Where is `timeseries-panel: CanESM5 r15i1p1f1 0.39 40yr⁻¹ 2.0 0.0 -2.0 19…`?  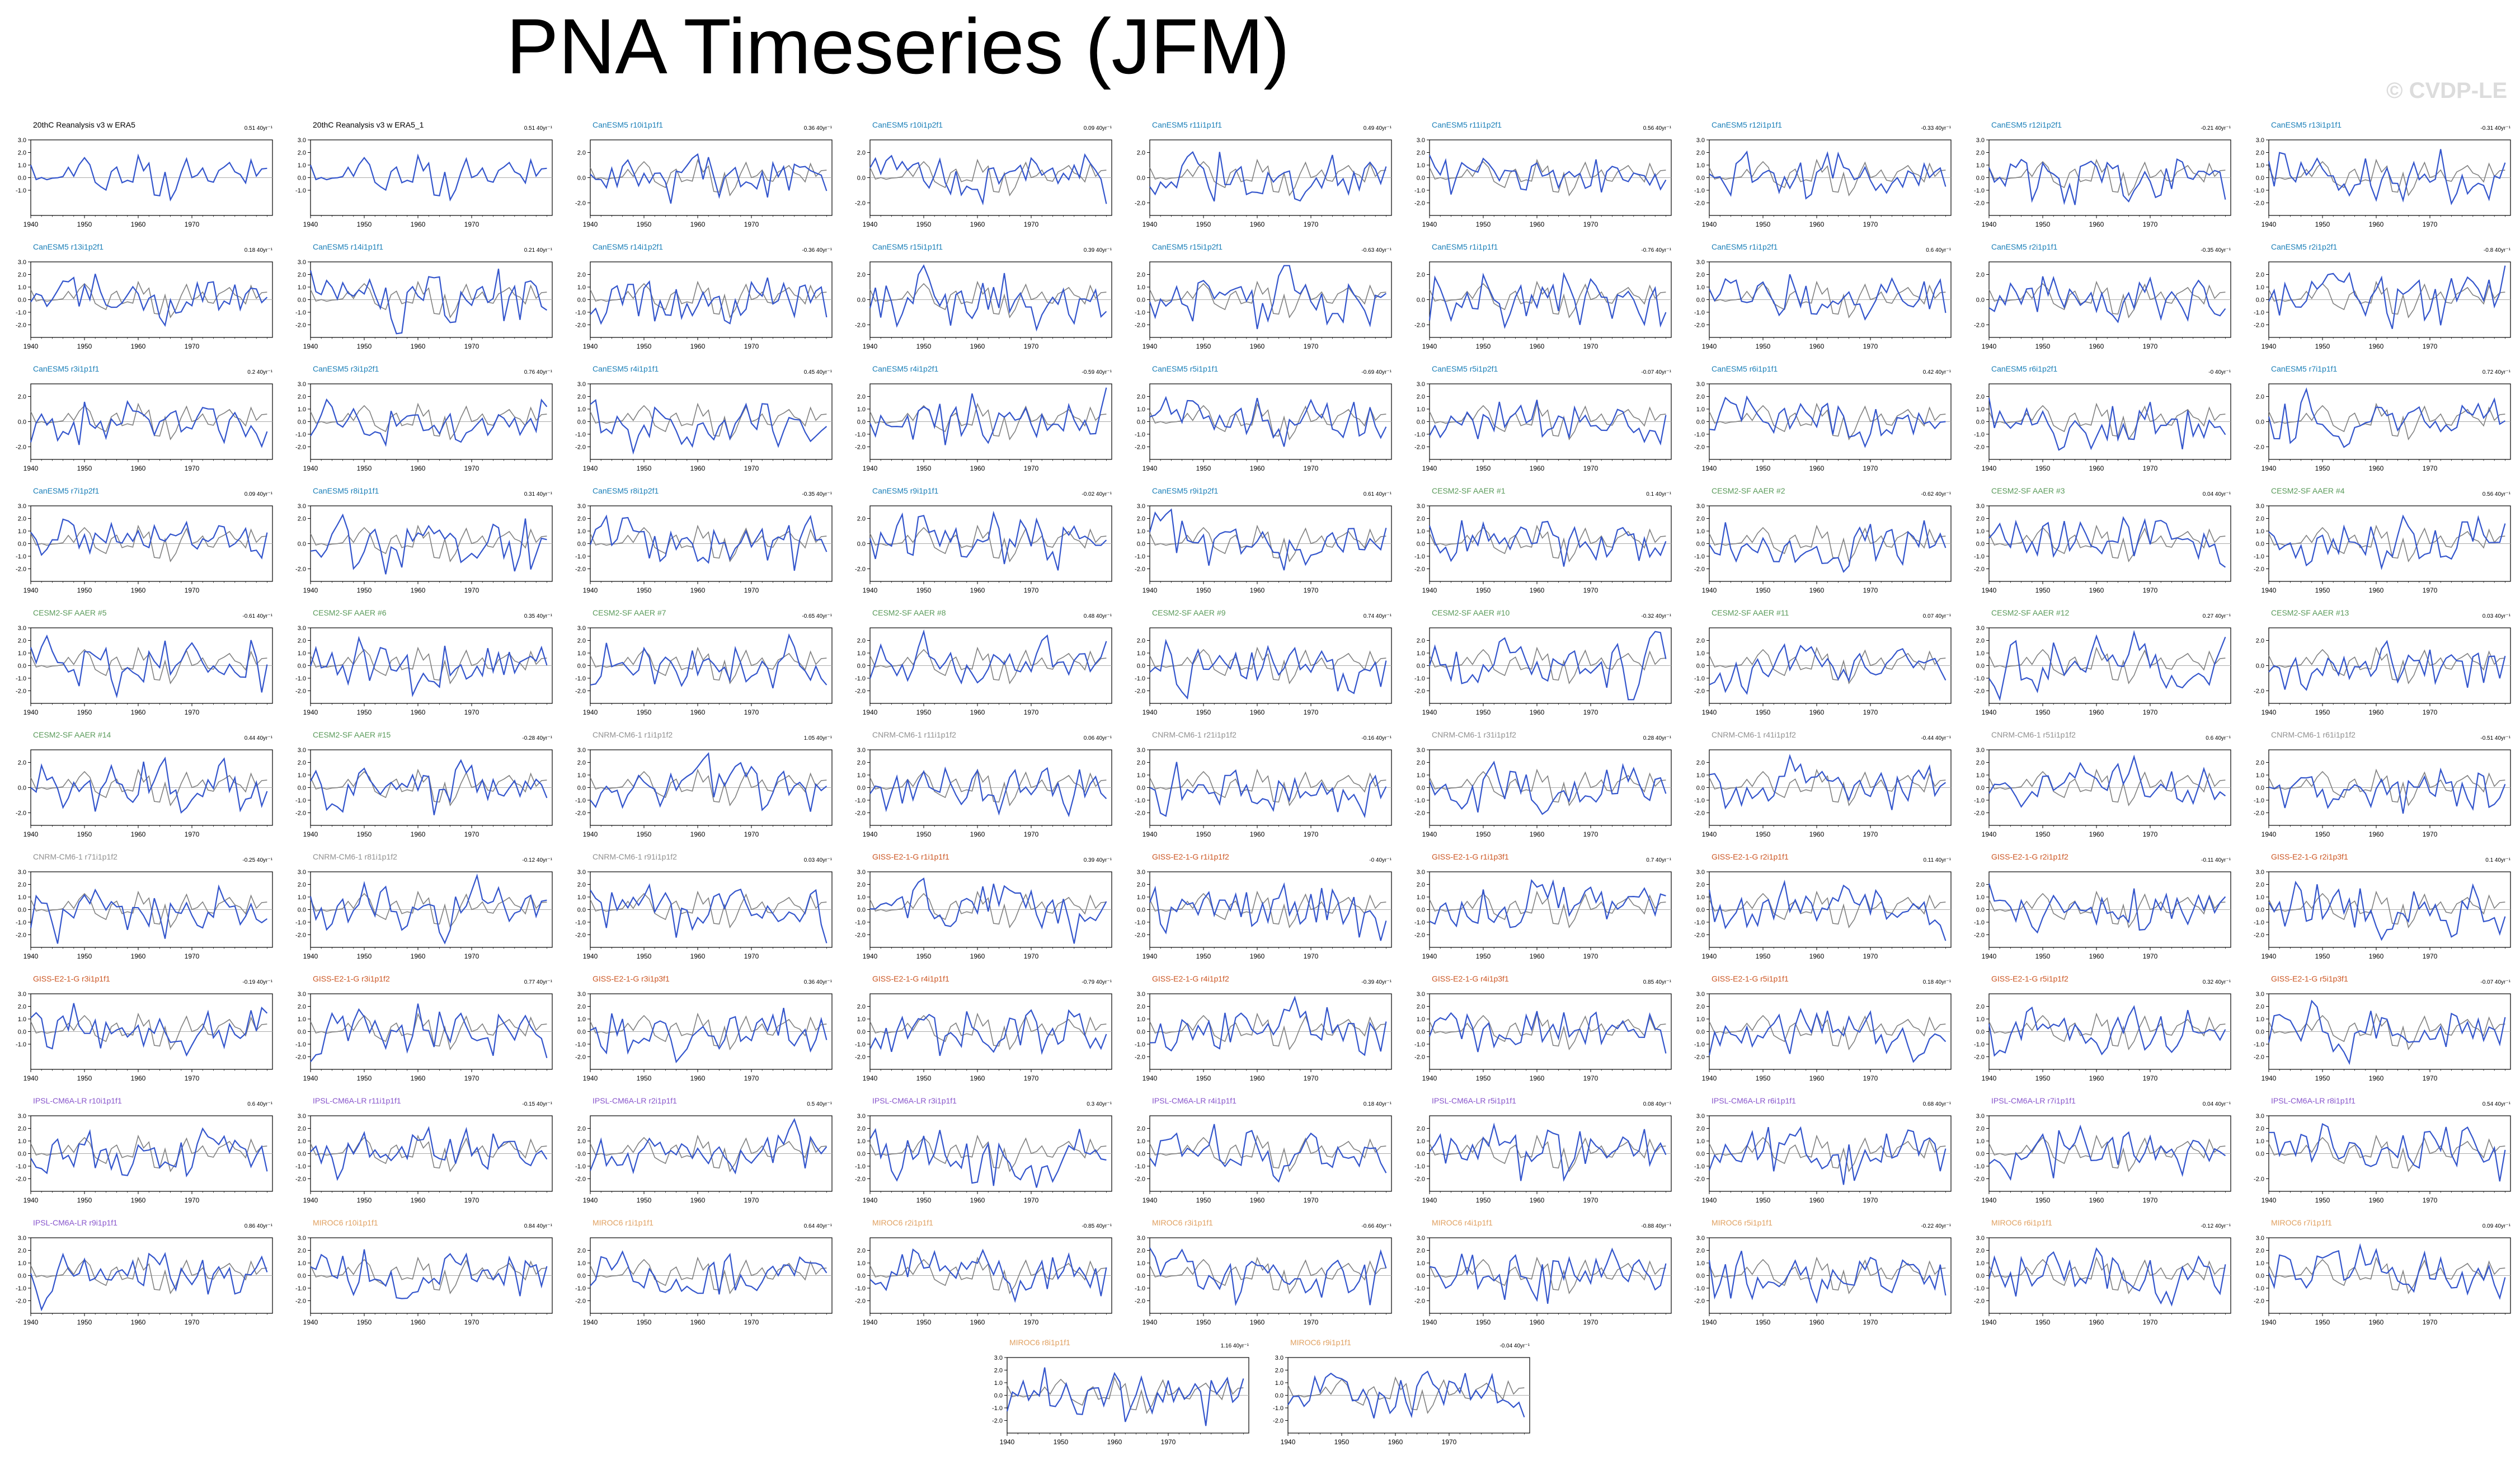 timeseries-panel: CanESM5 r15i1p1f1 0.39 40yr⁻¹ 2.0 0.0 -2.0 19… is located at coordinates (984, 296).